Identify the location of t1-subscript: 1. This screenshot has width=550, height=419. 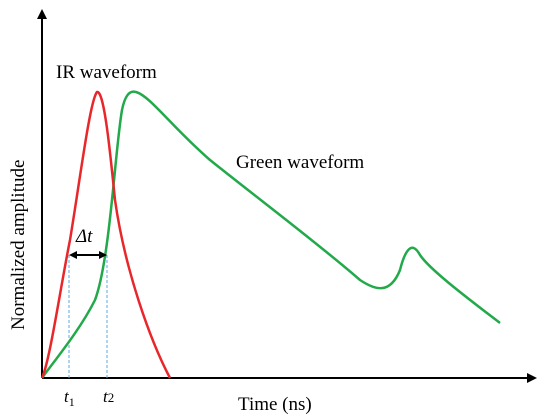
(72, 402).